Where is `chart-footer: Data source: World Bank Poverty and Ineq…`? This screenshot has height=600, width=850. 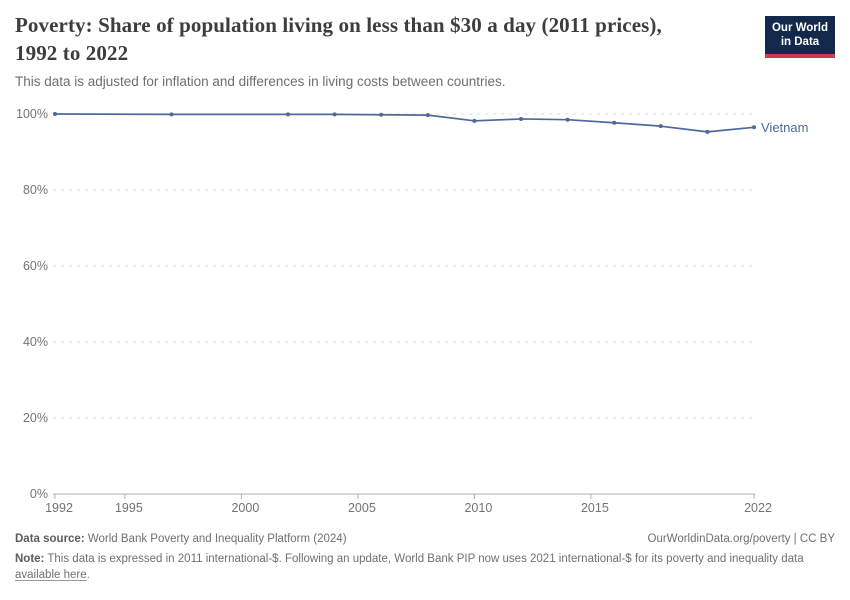 chart-footer: Data source: World Bank Poverty and Ineq… is located at coordinates (425, 557).